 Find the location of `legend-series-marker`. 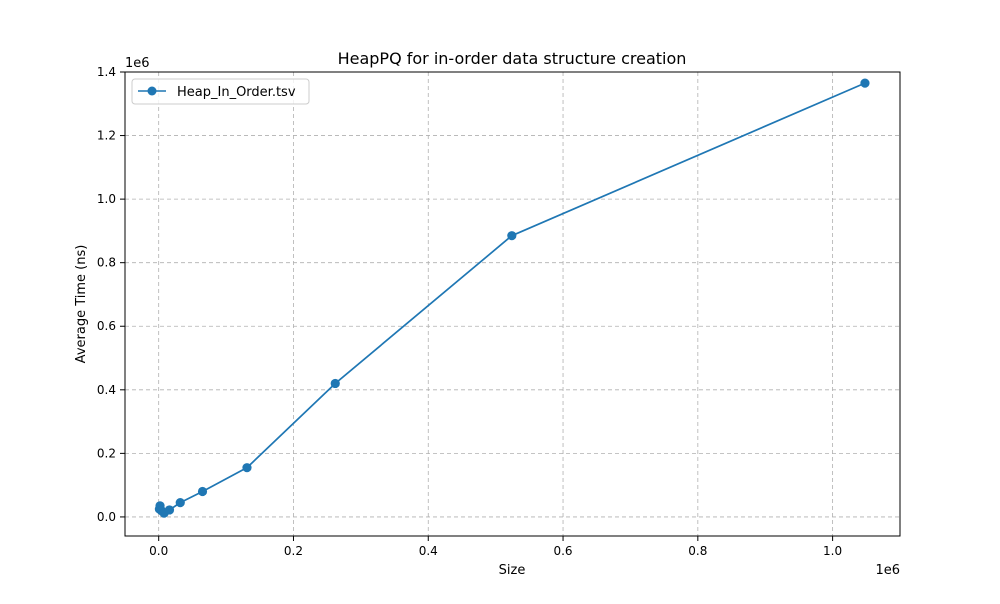

legend-series-marker is located at coordinates (152, 91).